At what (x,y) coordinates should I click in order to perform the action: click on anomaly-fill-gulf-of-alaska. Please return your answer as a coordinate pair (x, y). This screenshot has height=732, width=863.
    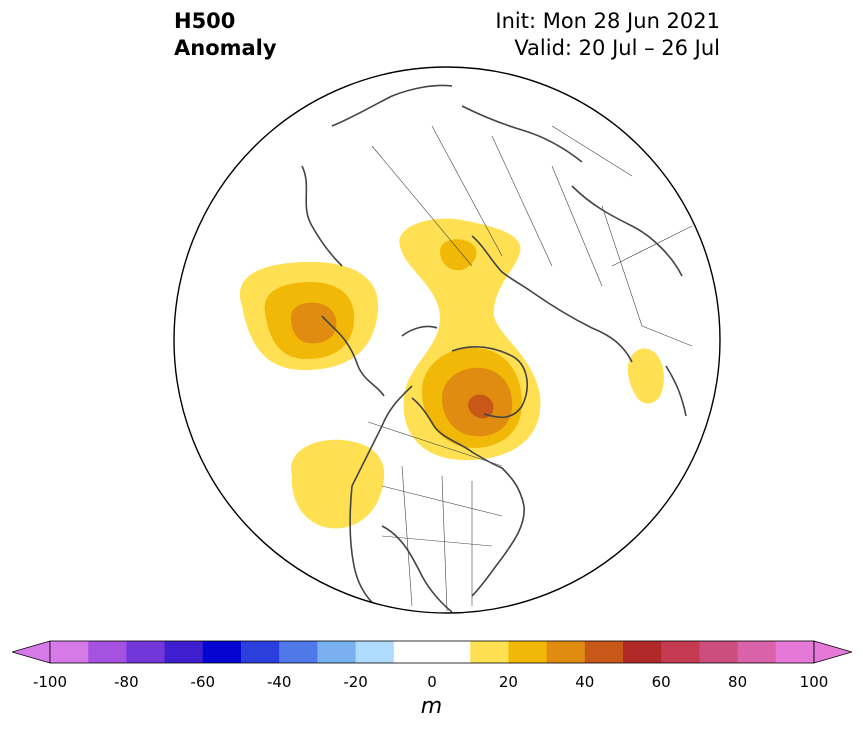
    Looking at the image, I should click on (309, 316).